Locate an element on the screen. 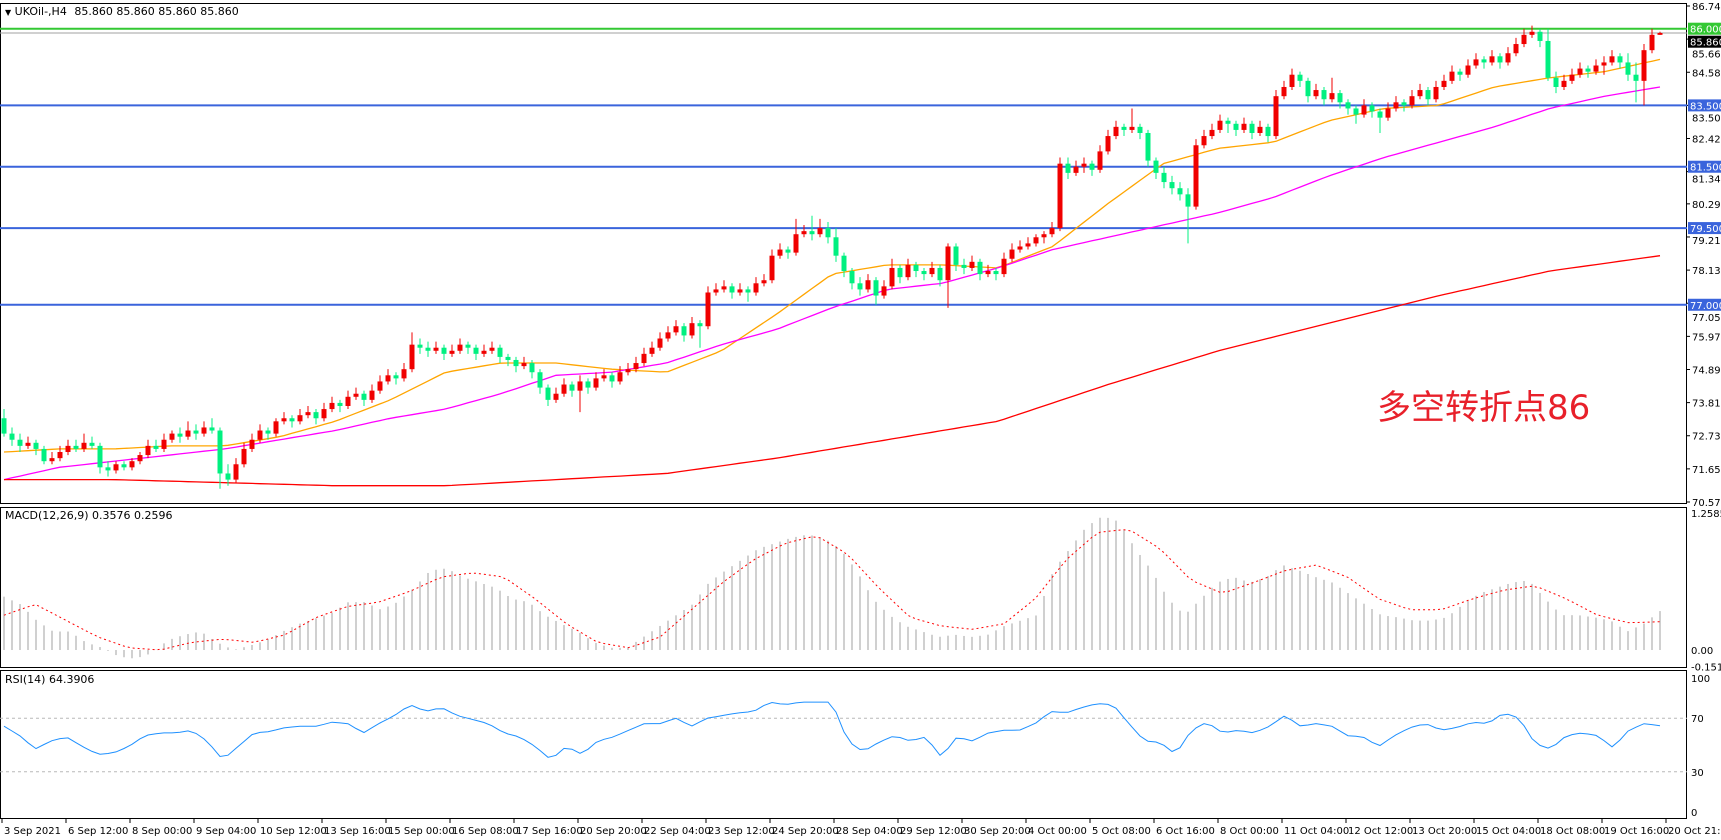 This screenshot has width=1721, height=840. price-tick-label: 81.340 is located at coordinates (1706, 180).